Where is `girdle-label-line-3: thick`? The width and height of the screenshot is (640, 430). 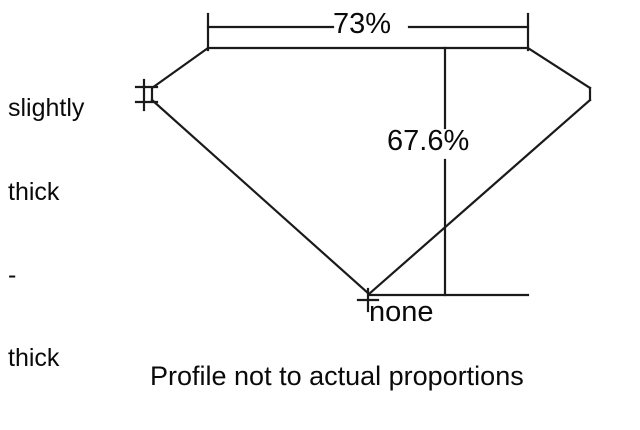
girdle-label-line-3: thick is located at coordinates (34, 358).